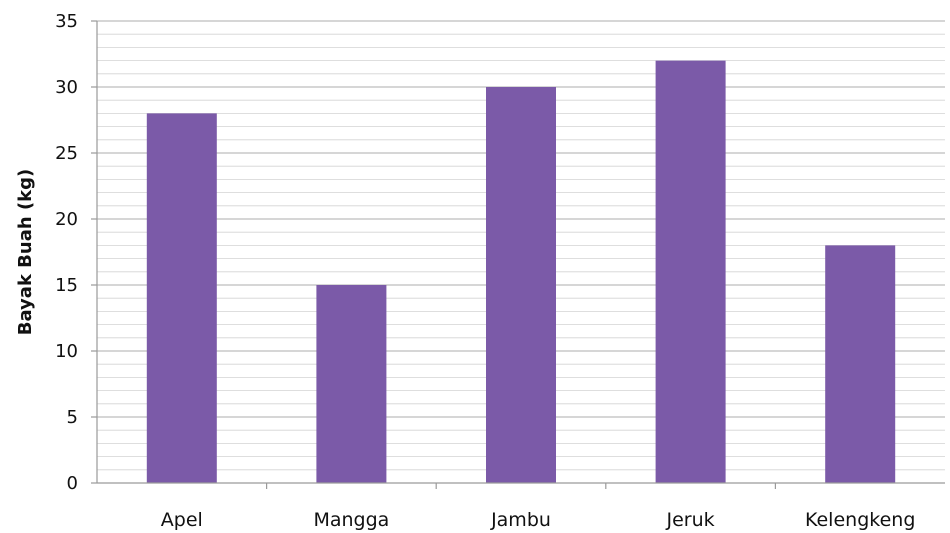  What do you see at coordinates (860, 520) in the screenshot?
I see `x-tick-label: Kelengkeng` at bounding box center [860, 520].